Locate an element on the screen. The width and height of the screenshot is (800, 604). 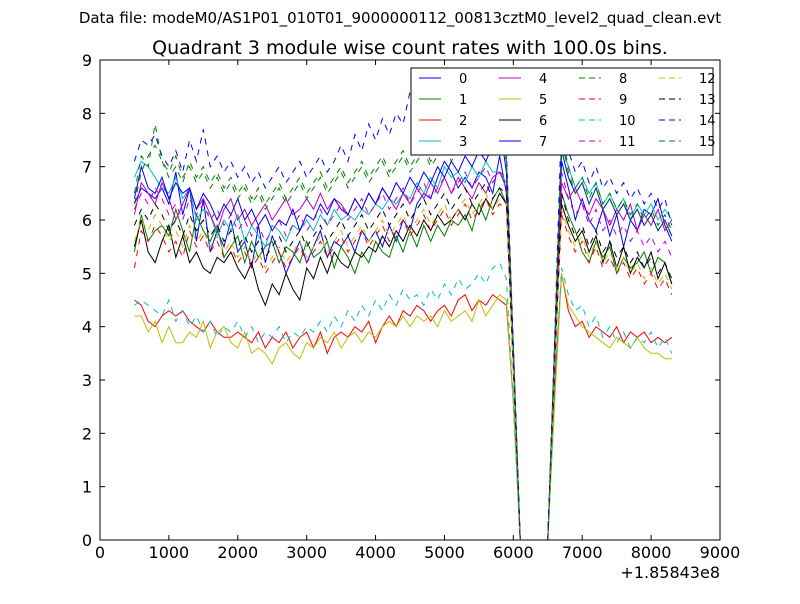
y-tick-label: 1 is located at coordinates (87, 487).